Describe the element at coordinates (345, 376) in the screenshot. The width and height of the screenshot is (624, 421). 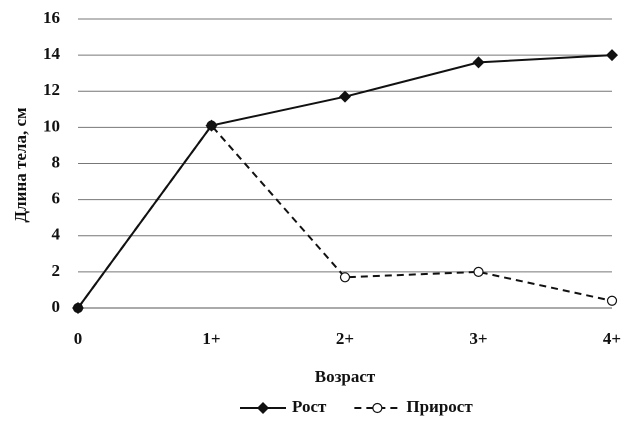
I see `x-axis-title: Возраст` at that location.